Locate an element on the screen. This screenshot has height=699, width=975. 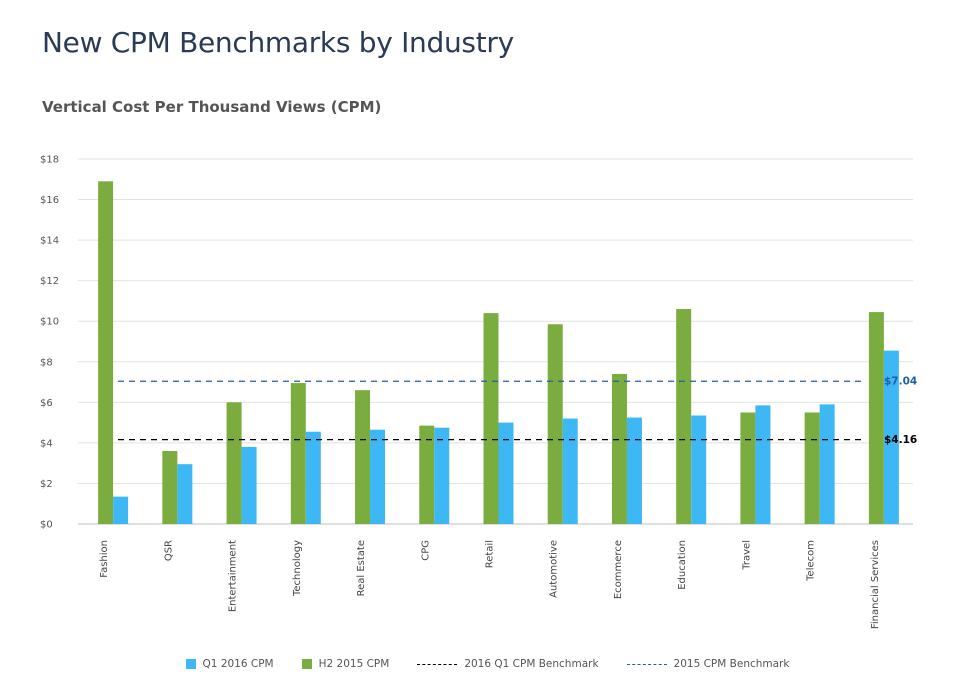
x-category-label: Technology is located at coordinates (297, 568).